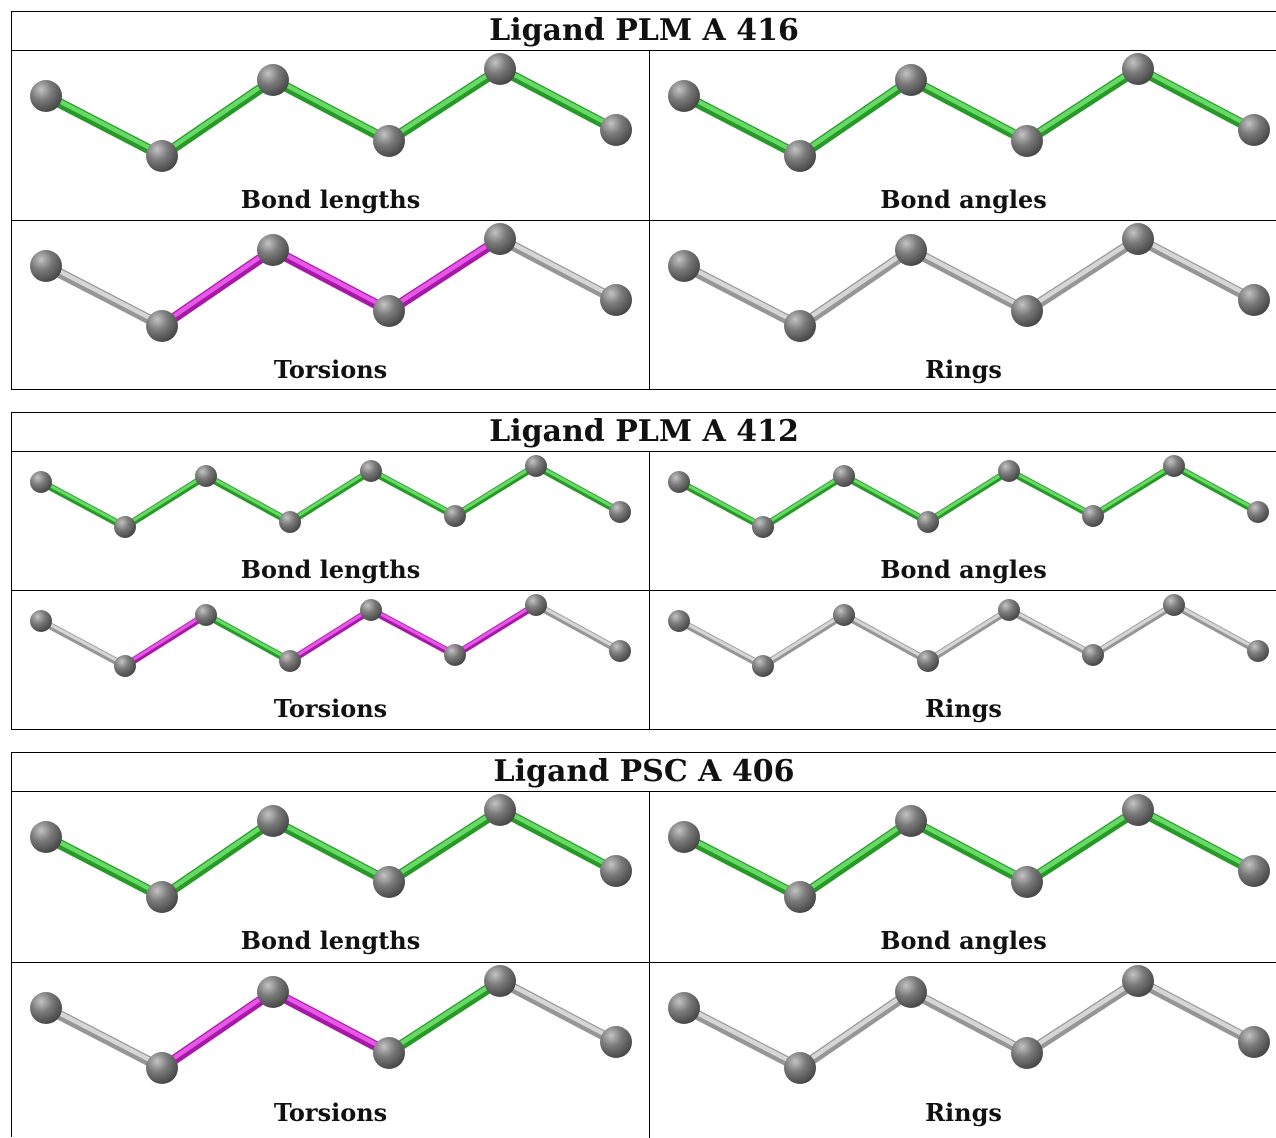 This screenshot has height=1138, width=1276. What do you see at coordinates (963, 1112) in the screenshot?
I see `panel-caption: Rings` at bounding box center [963, 1112].